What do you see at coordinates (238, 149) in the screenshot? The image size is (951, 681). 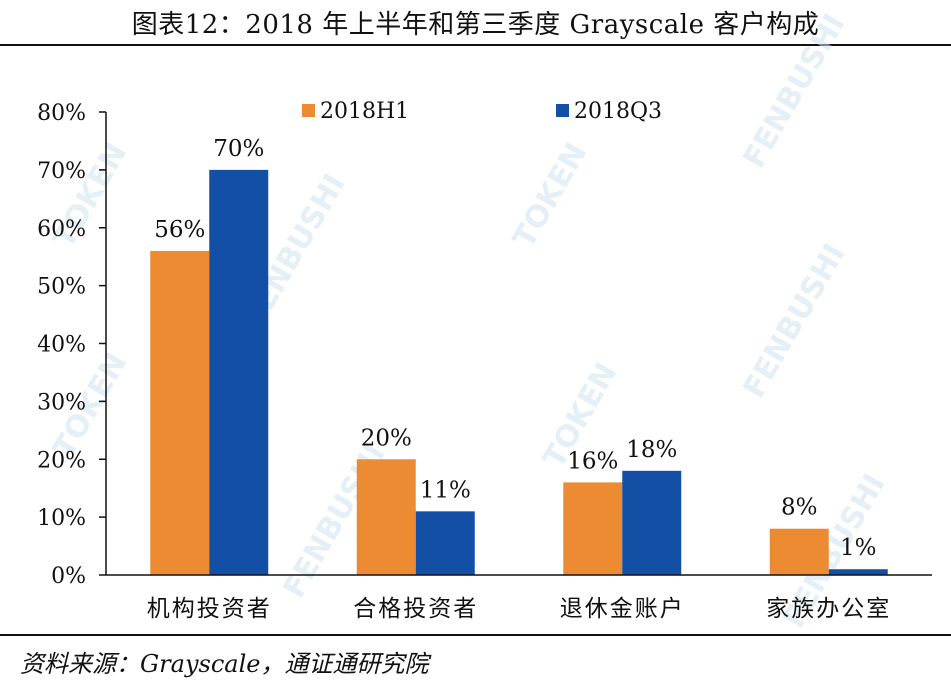 I see `data-label: 70%` at bounding box center [238, 149].